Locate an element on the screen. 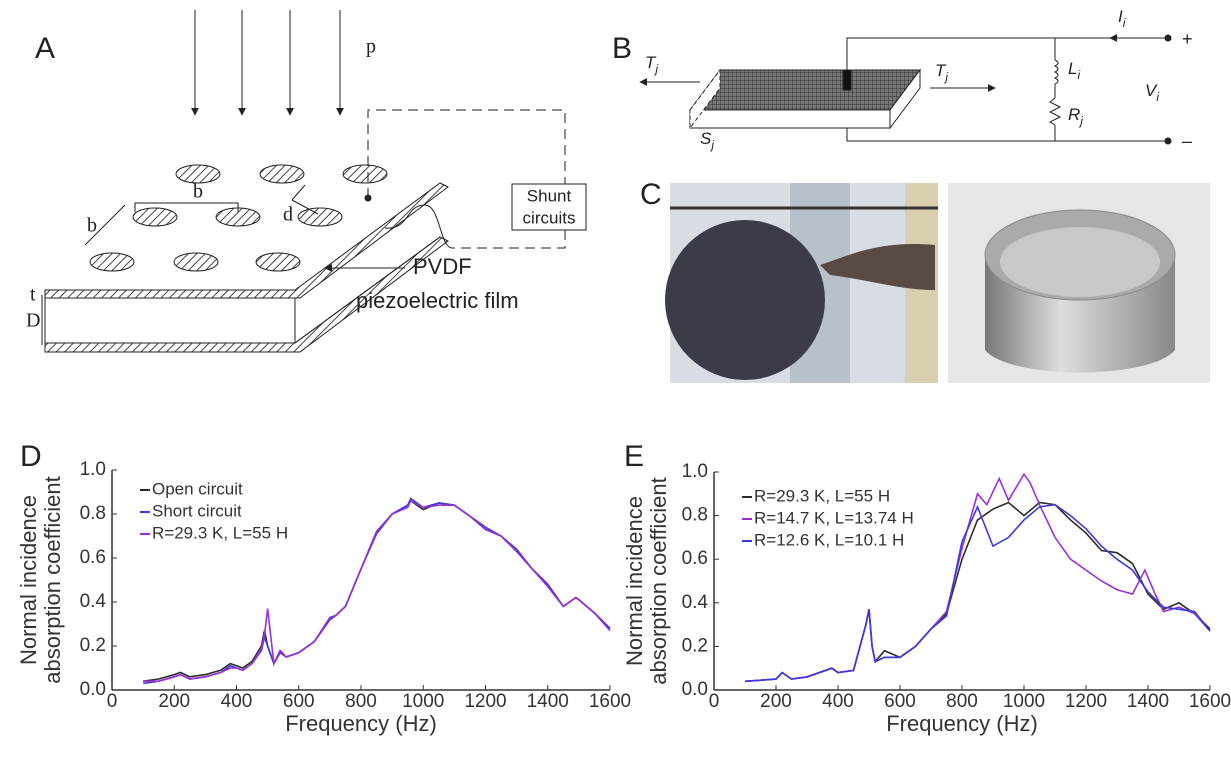 This screenshot has height=784, width=1231. shunt-label: Shunt is located at coordinates (549, 195).